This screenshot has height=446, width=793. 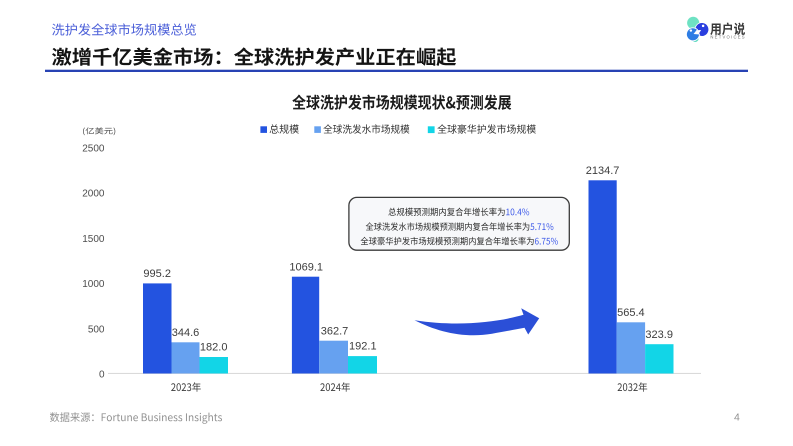 I want to click on svg-text: 4, so click(x=737, y=417).